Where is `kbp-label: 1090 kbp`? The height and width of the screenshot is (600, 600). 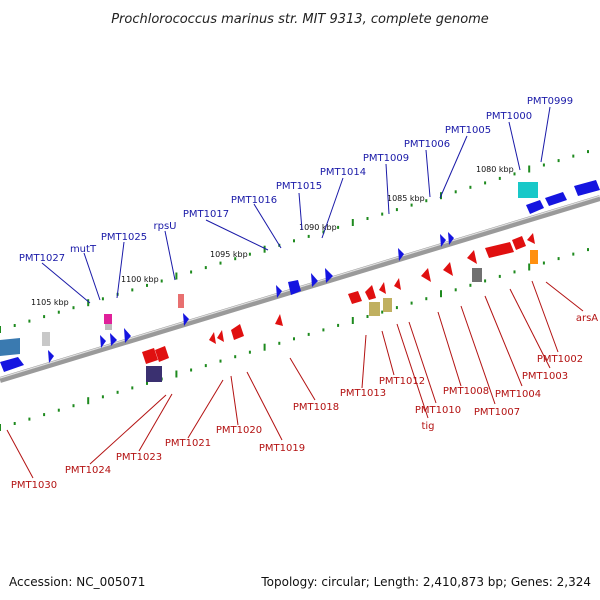
kbp-label: 1090 kbp is located at coordinates (318, 227).